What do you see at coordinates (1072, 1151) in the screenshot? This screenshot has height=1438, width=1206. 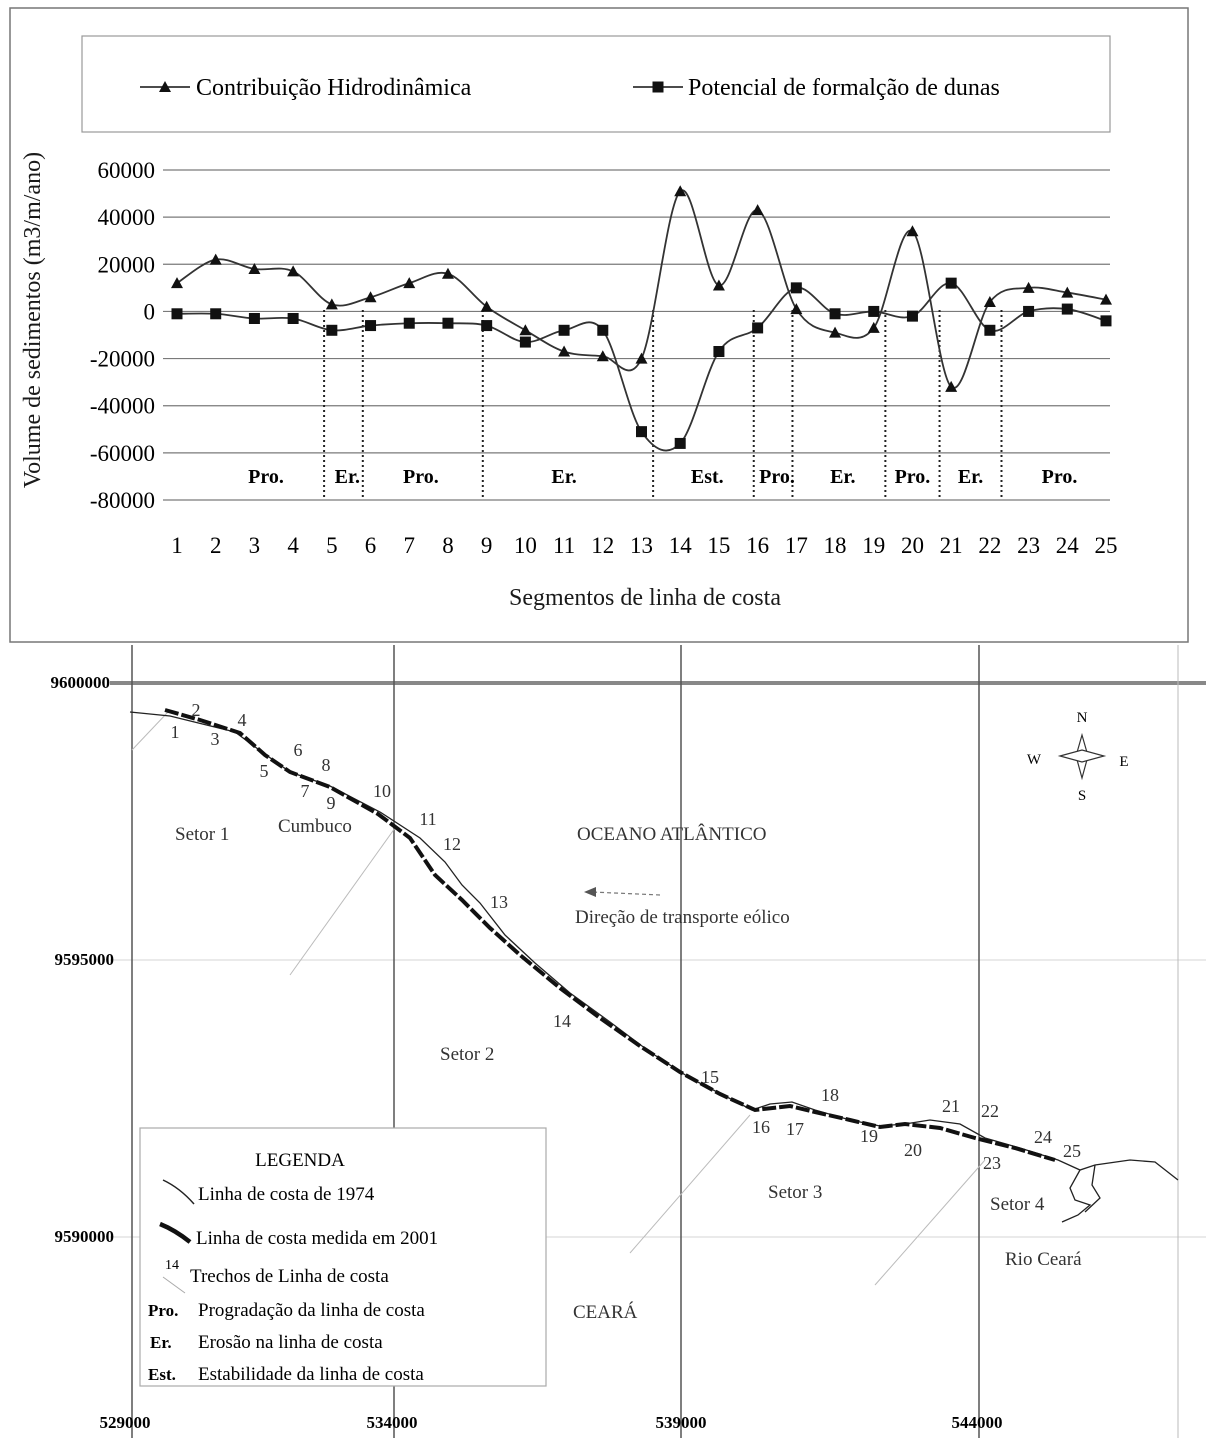 I see `segment-number: 25` at bounding box center [1072, 1151].